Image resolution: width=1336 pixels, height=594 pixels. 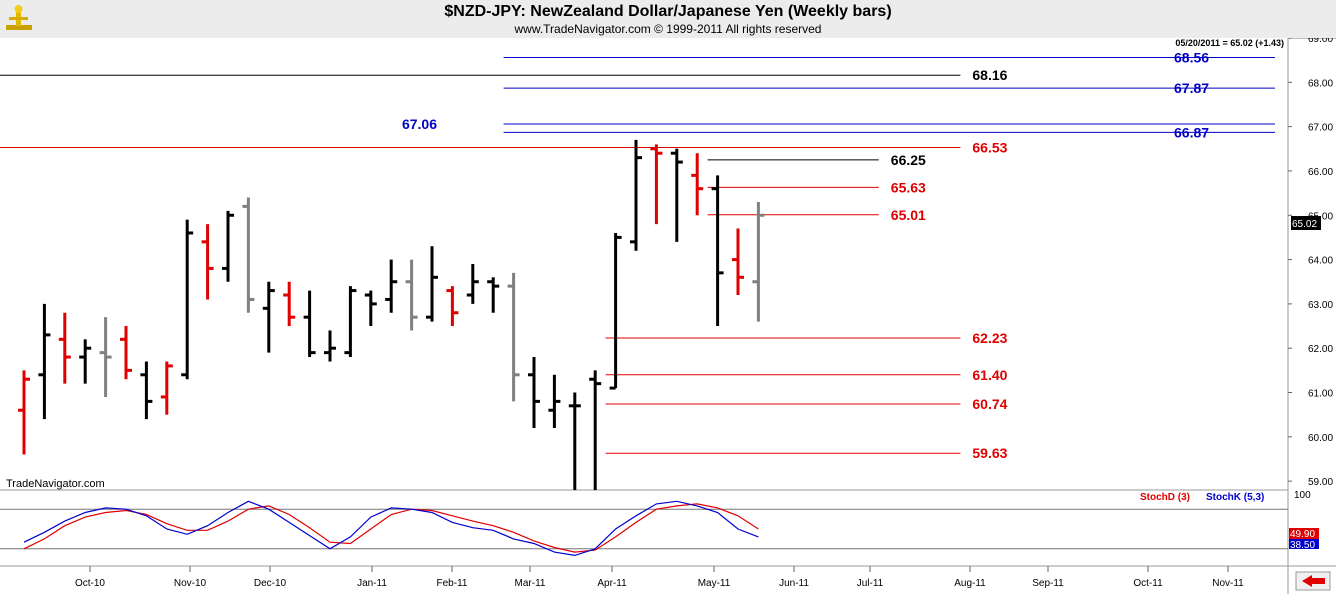 What do you see at coordinates (714, 583) in the screenshot?
I see `x-tick-label: May-11` at bounding box center [714, 583].